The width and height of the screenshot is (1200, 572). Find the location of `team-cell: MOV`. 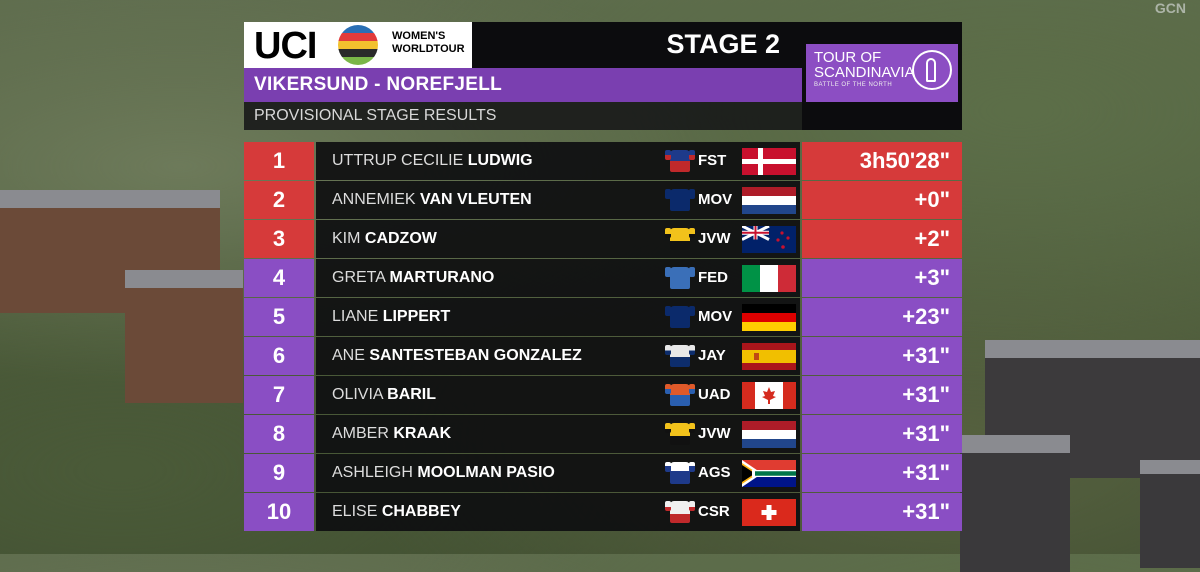

team-cell: MOV is located at coordinates (732, 200).